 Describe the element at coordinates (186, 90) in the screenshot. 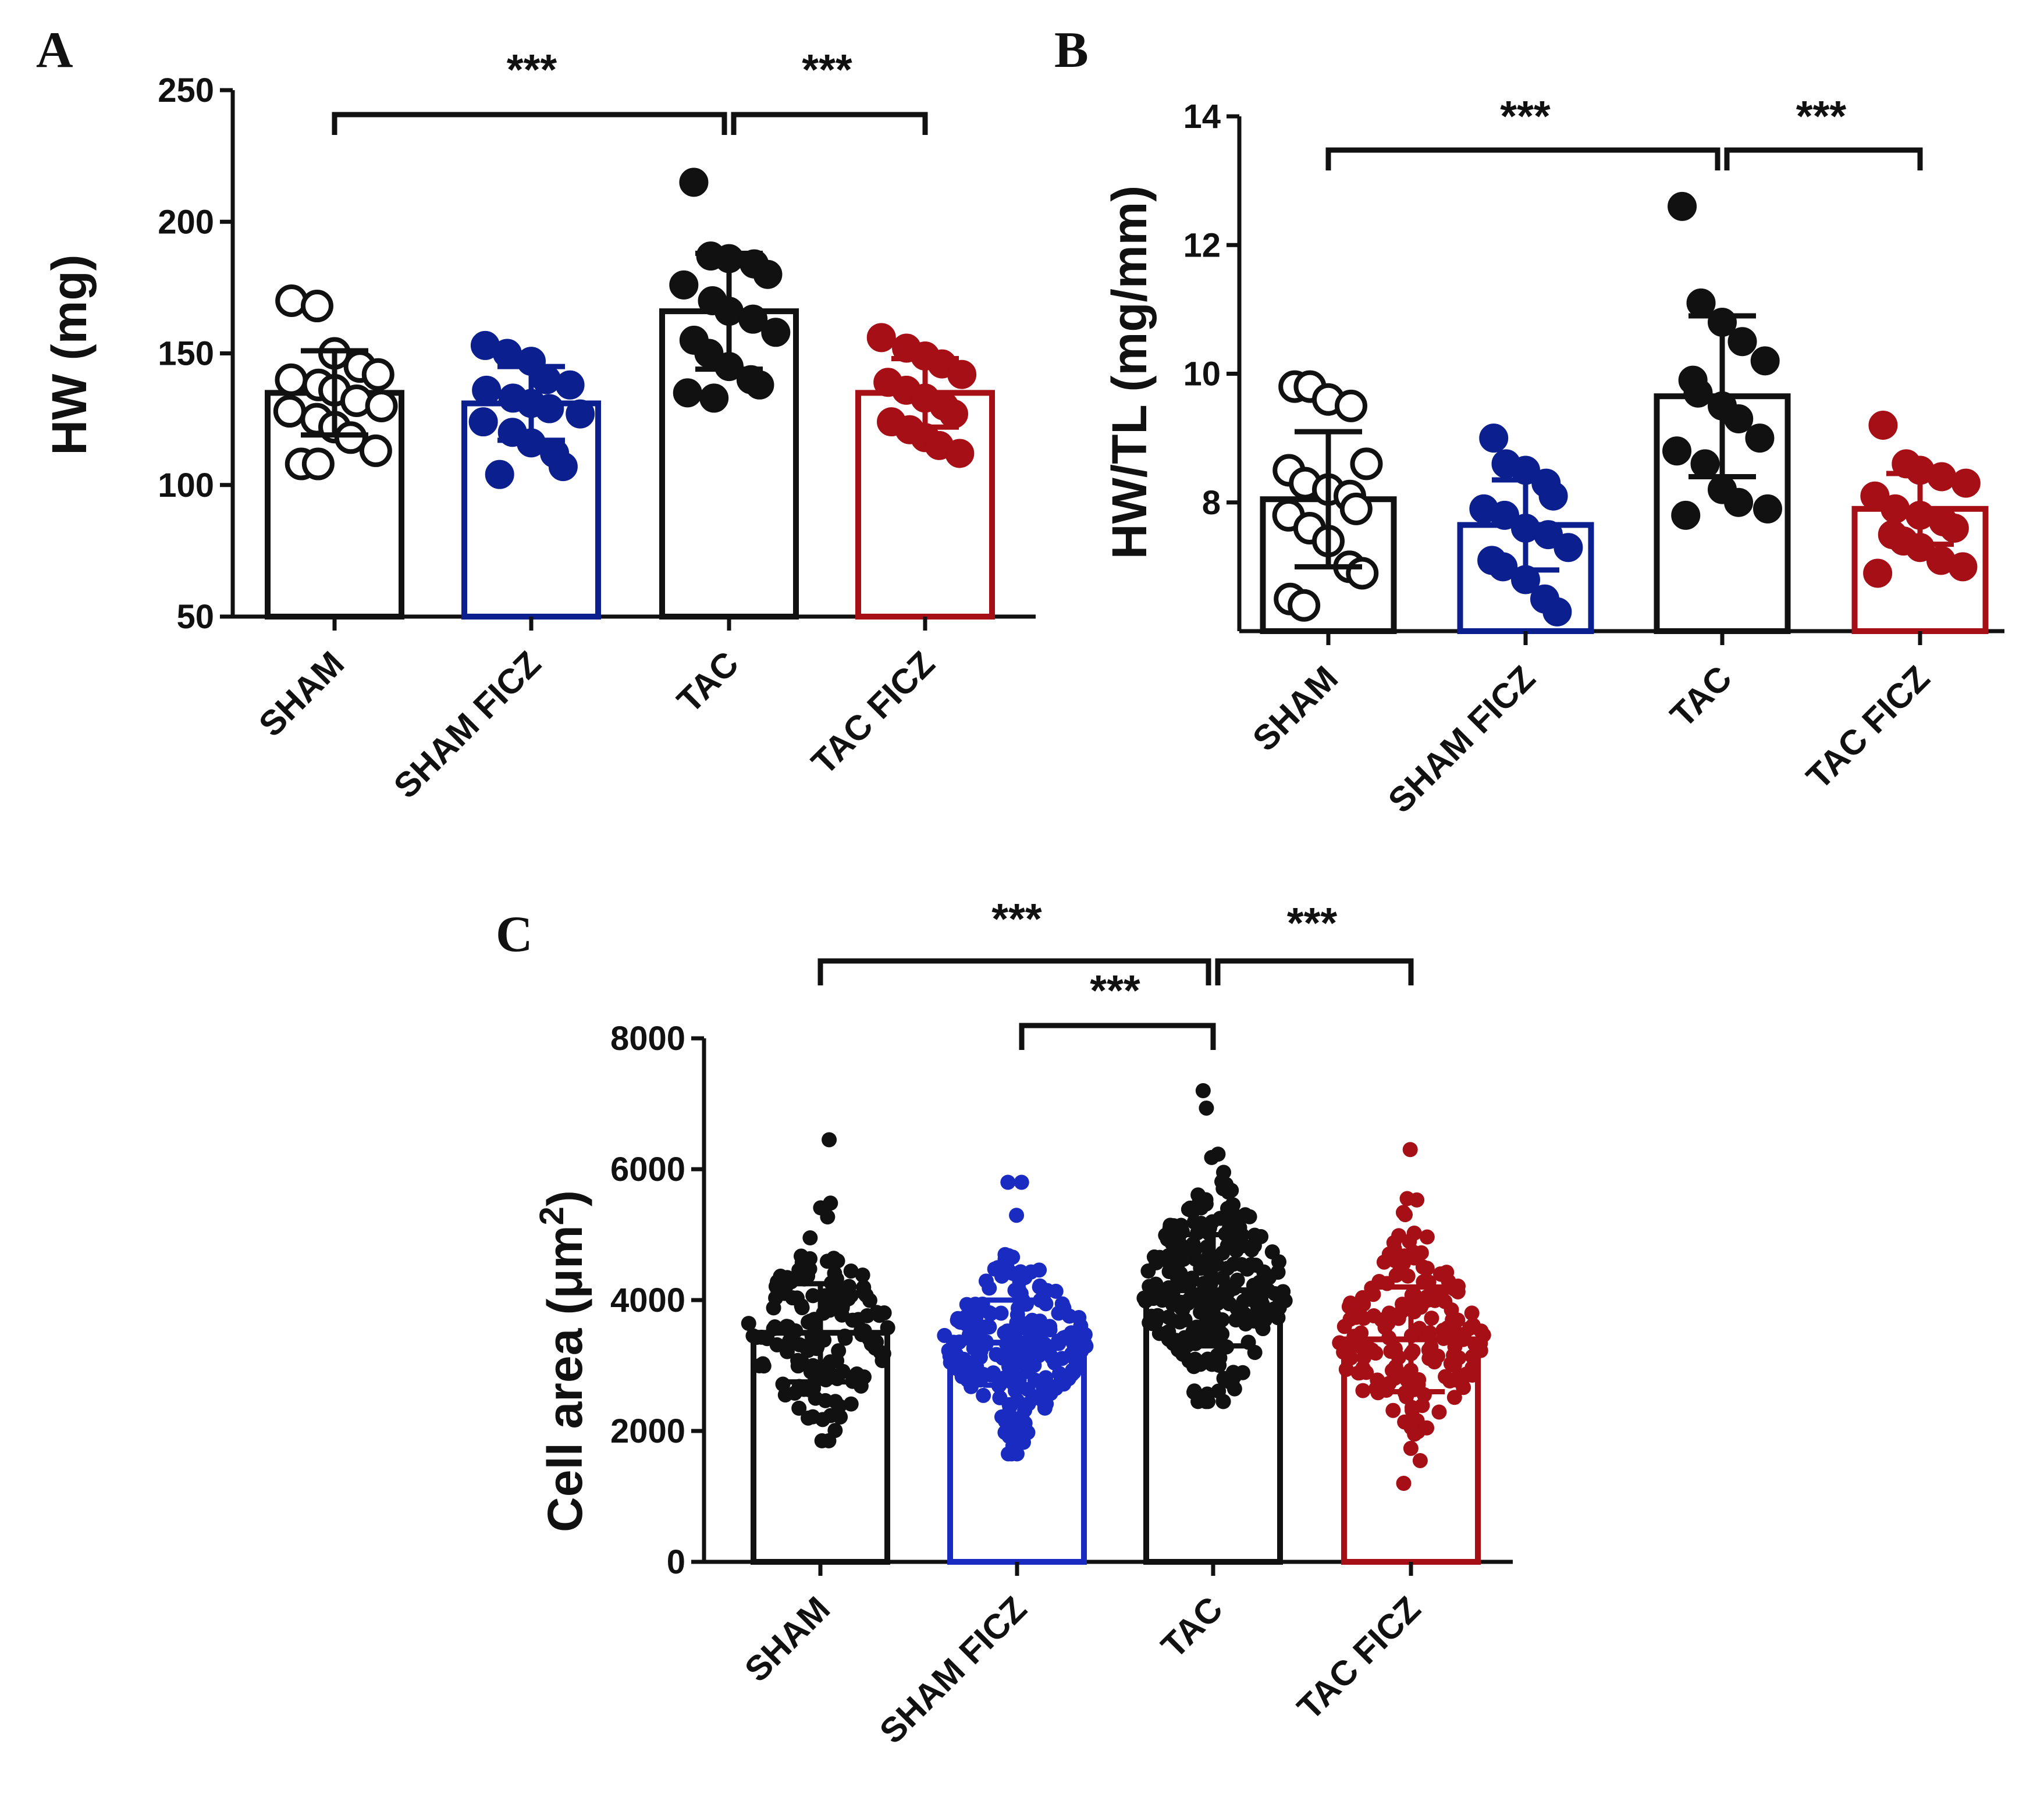

I see `panel-a-y-tick-label: 250` at that location.